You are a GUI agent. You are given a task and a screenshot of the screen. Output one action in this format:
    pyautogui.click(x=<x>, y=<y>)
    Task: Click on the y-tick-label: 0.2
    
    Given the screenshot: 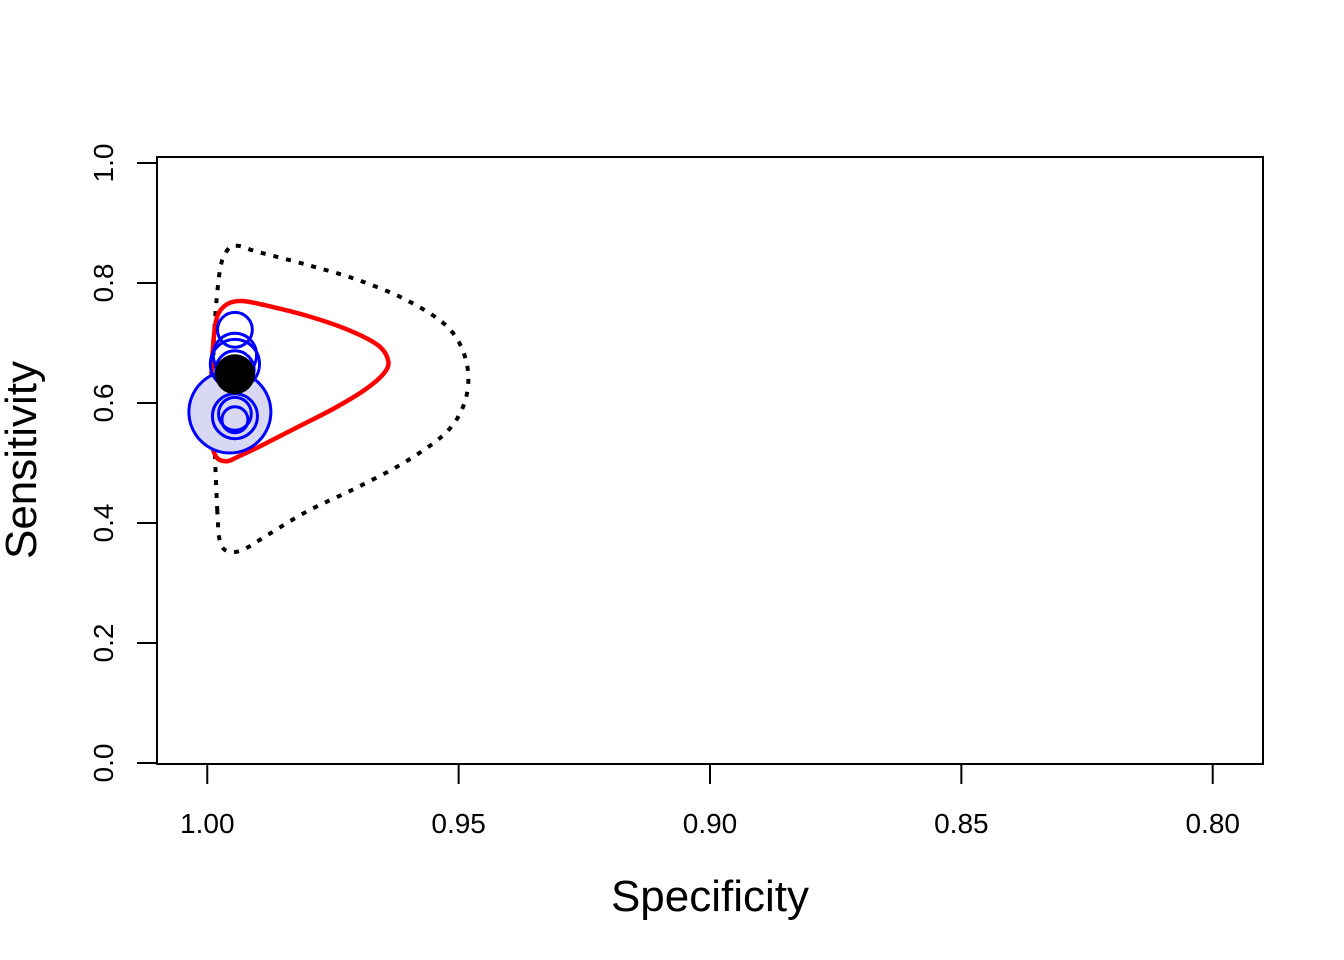 What is the action you would take?
    pyautogui.click(x=103, y=643)
    